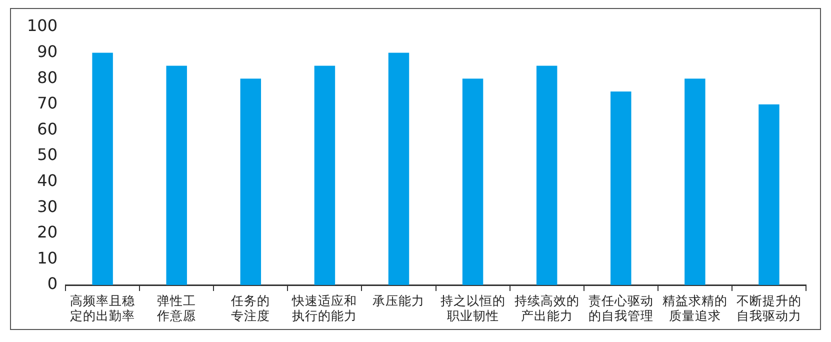 The height and width of the screenshot is (342, 831). What do you see at coordinates (47, 103) in the screenshot?
I see `y-tick-label: 70` at bounding box center [47, 103].